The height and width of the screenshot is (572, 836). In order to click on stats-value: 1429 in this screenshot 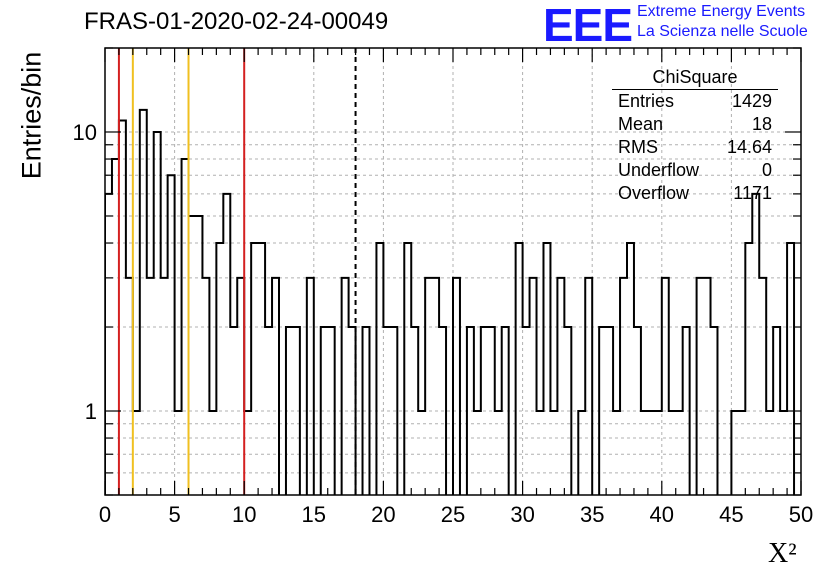, I will do `click(751, 101)`.